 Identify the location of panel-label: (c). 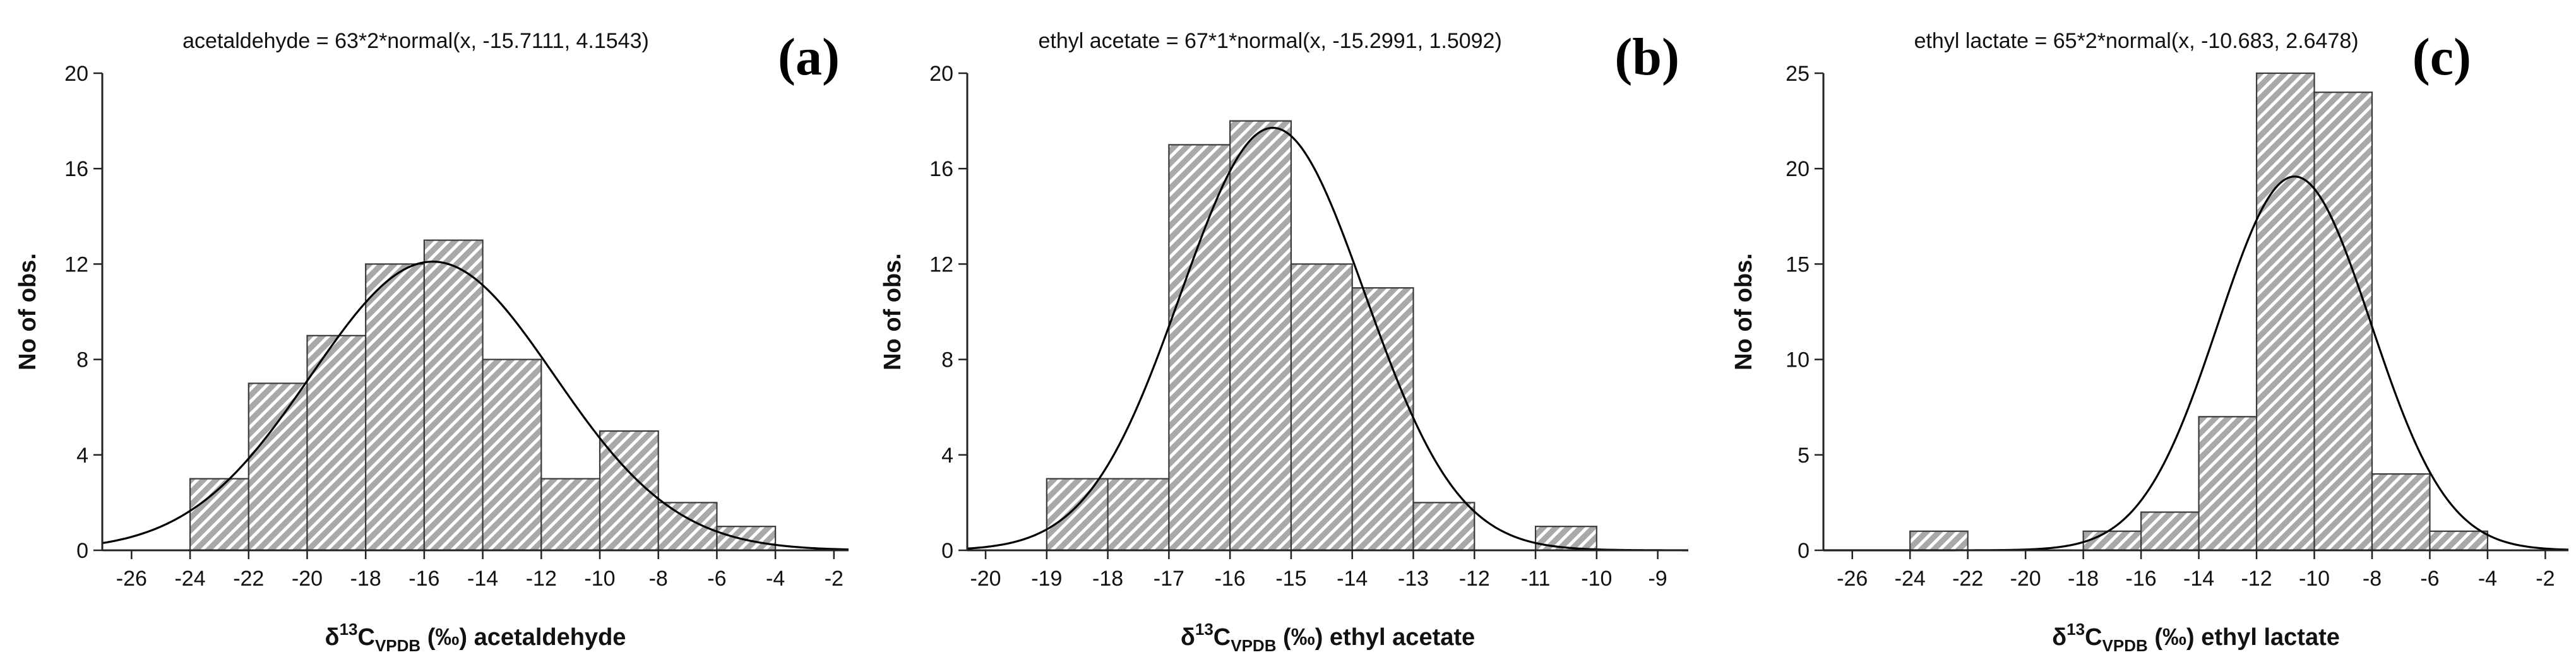
(2441, 57).